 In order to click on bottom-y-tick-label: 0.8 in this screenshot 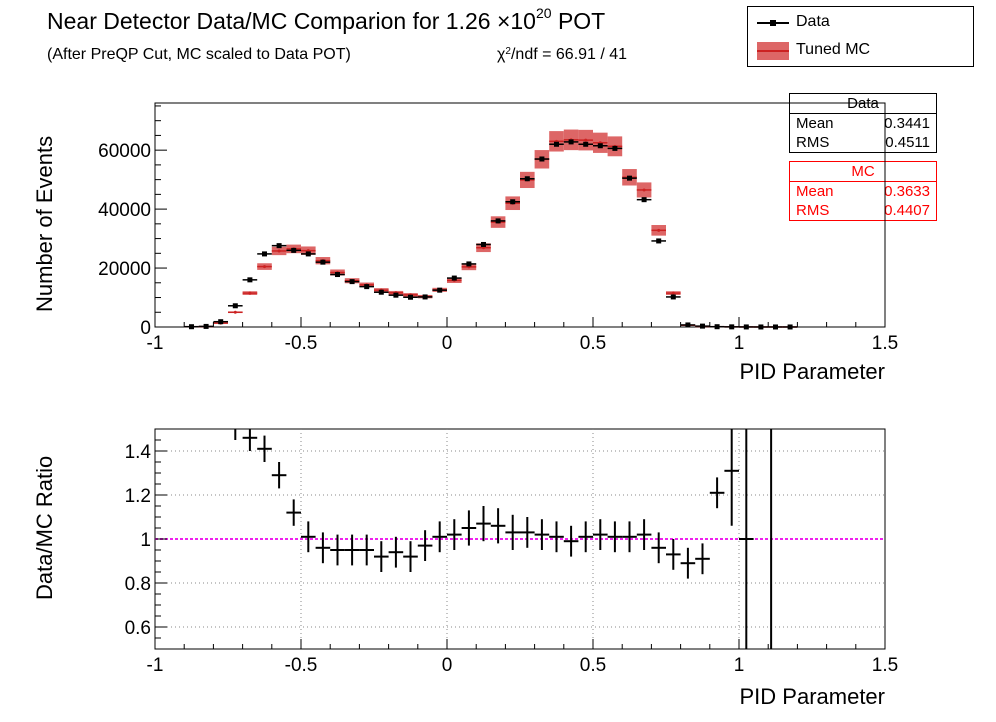, I will do `click(138, 584)`.